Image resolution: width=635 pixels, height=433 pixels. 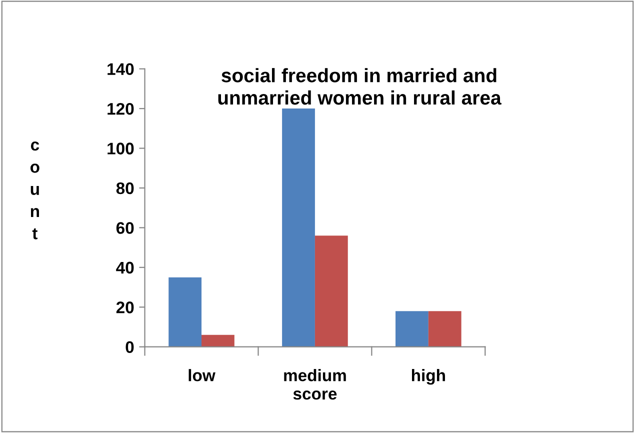 What do you see at coordinates (125, 228) in the screenshot?
I see `y-tick-label: 60` at bounding box center [125, 228].